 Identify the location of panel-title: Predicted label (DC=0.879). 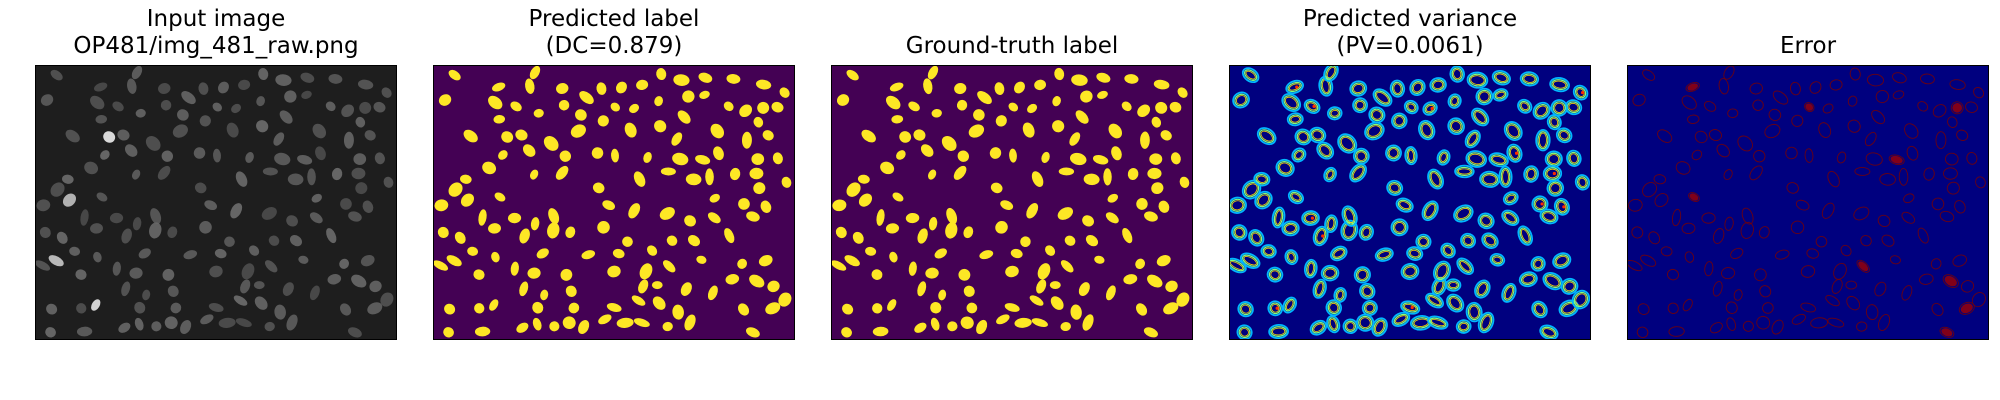
(614, 33).